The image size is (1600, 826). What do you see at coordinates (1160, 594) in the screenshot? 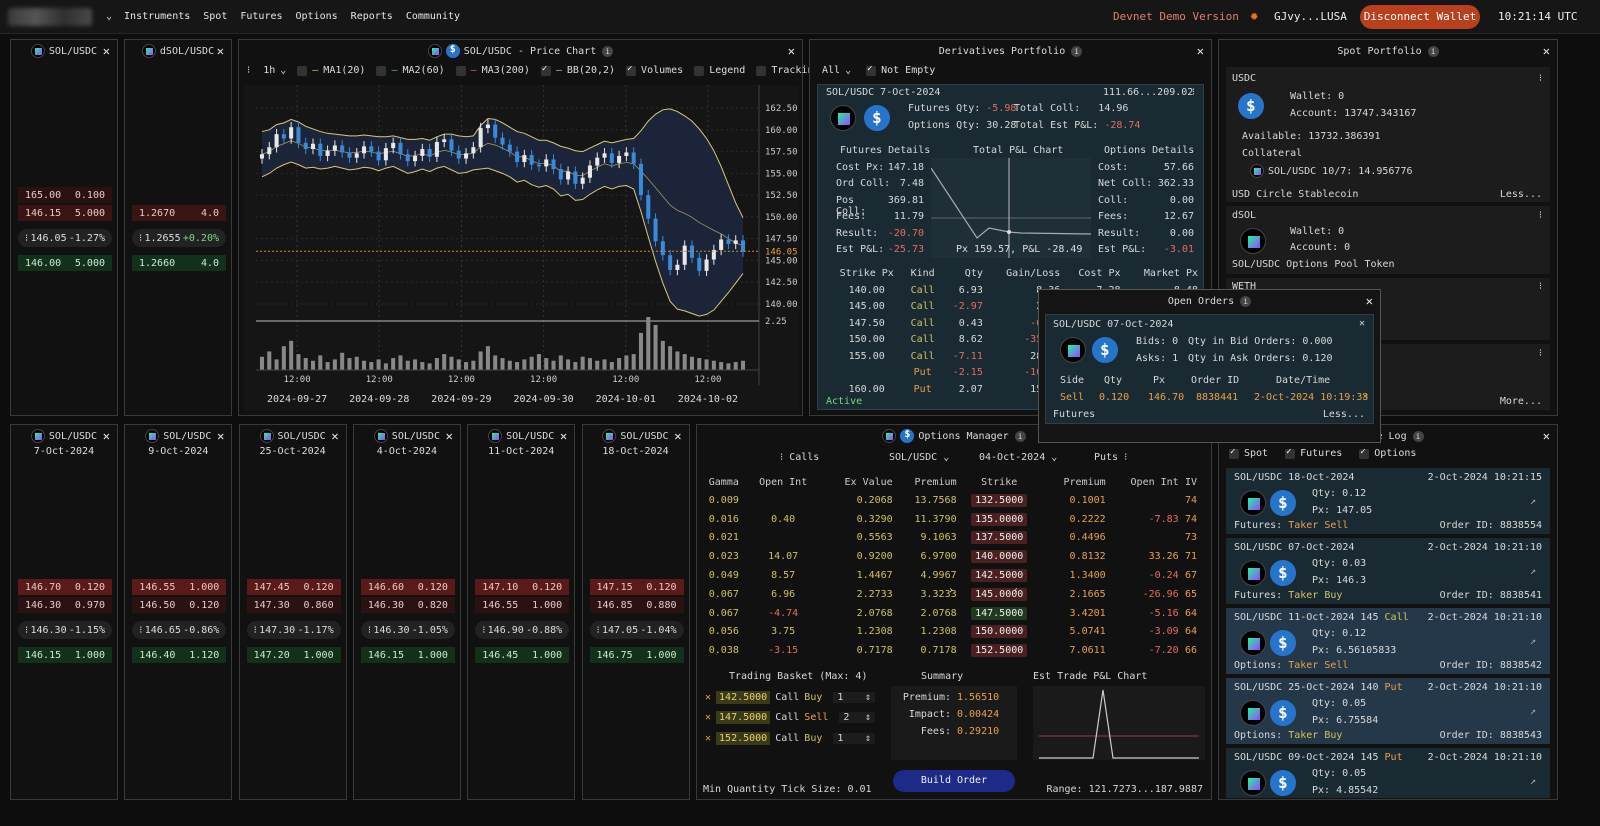
I see `table-cell: -26.96` at bounding box center [1160, 594].